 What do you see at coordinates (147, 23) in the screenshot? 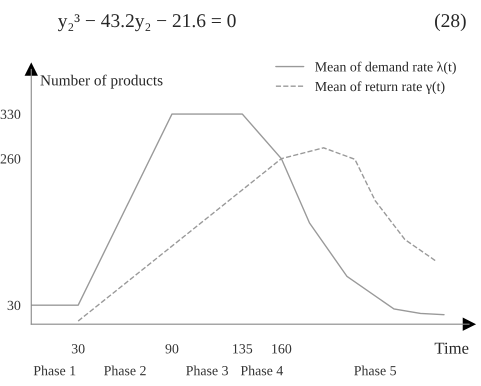
I see `text: y₂³ − 43.2y₂ − 21.6 = 0` at bounding box center [147, 23].